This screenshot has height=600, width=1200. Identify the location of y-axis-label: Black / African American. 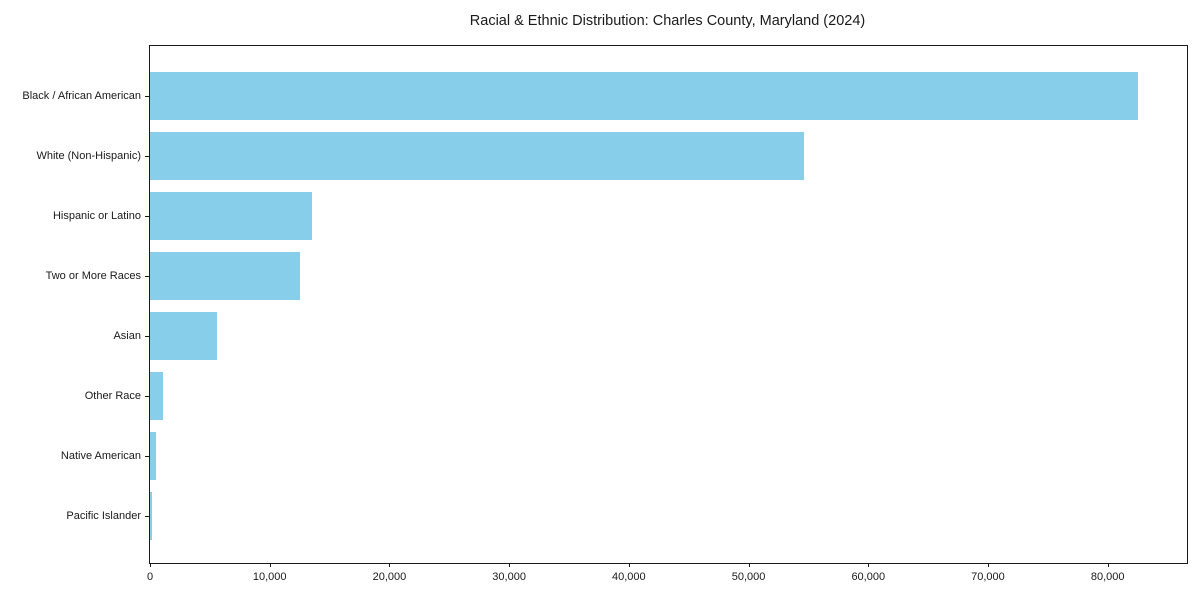
(81, 96).